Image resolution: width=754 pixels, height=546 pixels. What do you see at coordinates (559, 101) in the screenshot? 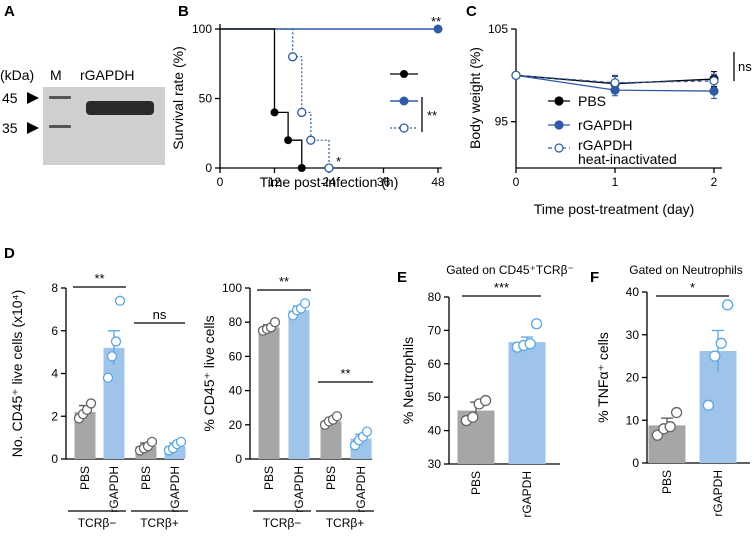
I see `c-legend-pbs-marker` at bounding box center [559, 101].